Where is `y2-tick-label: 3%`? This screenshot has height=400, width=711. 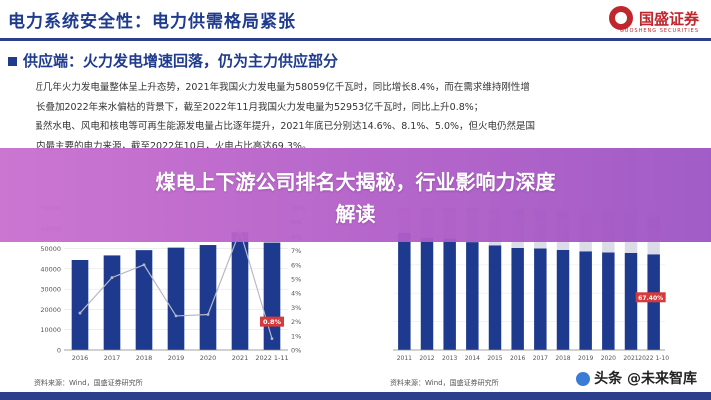 y2-tick-label: 3% is located at coordinates (296, 308).